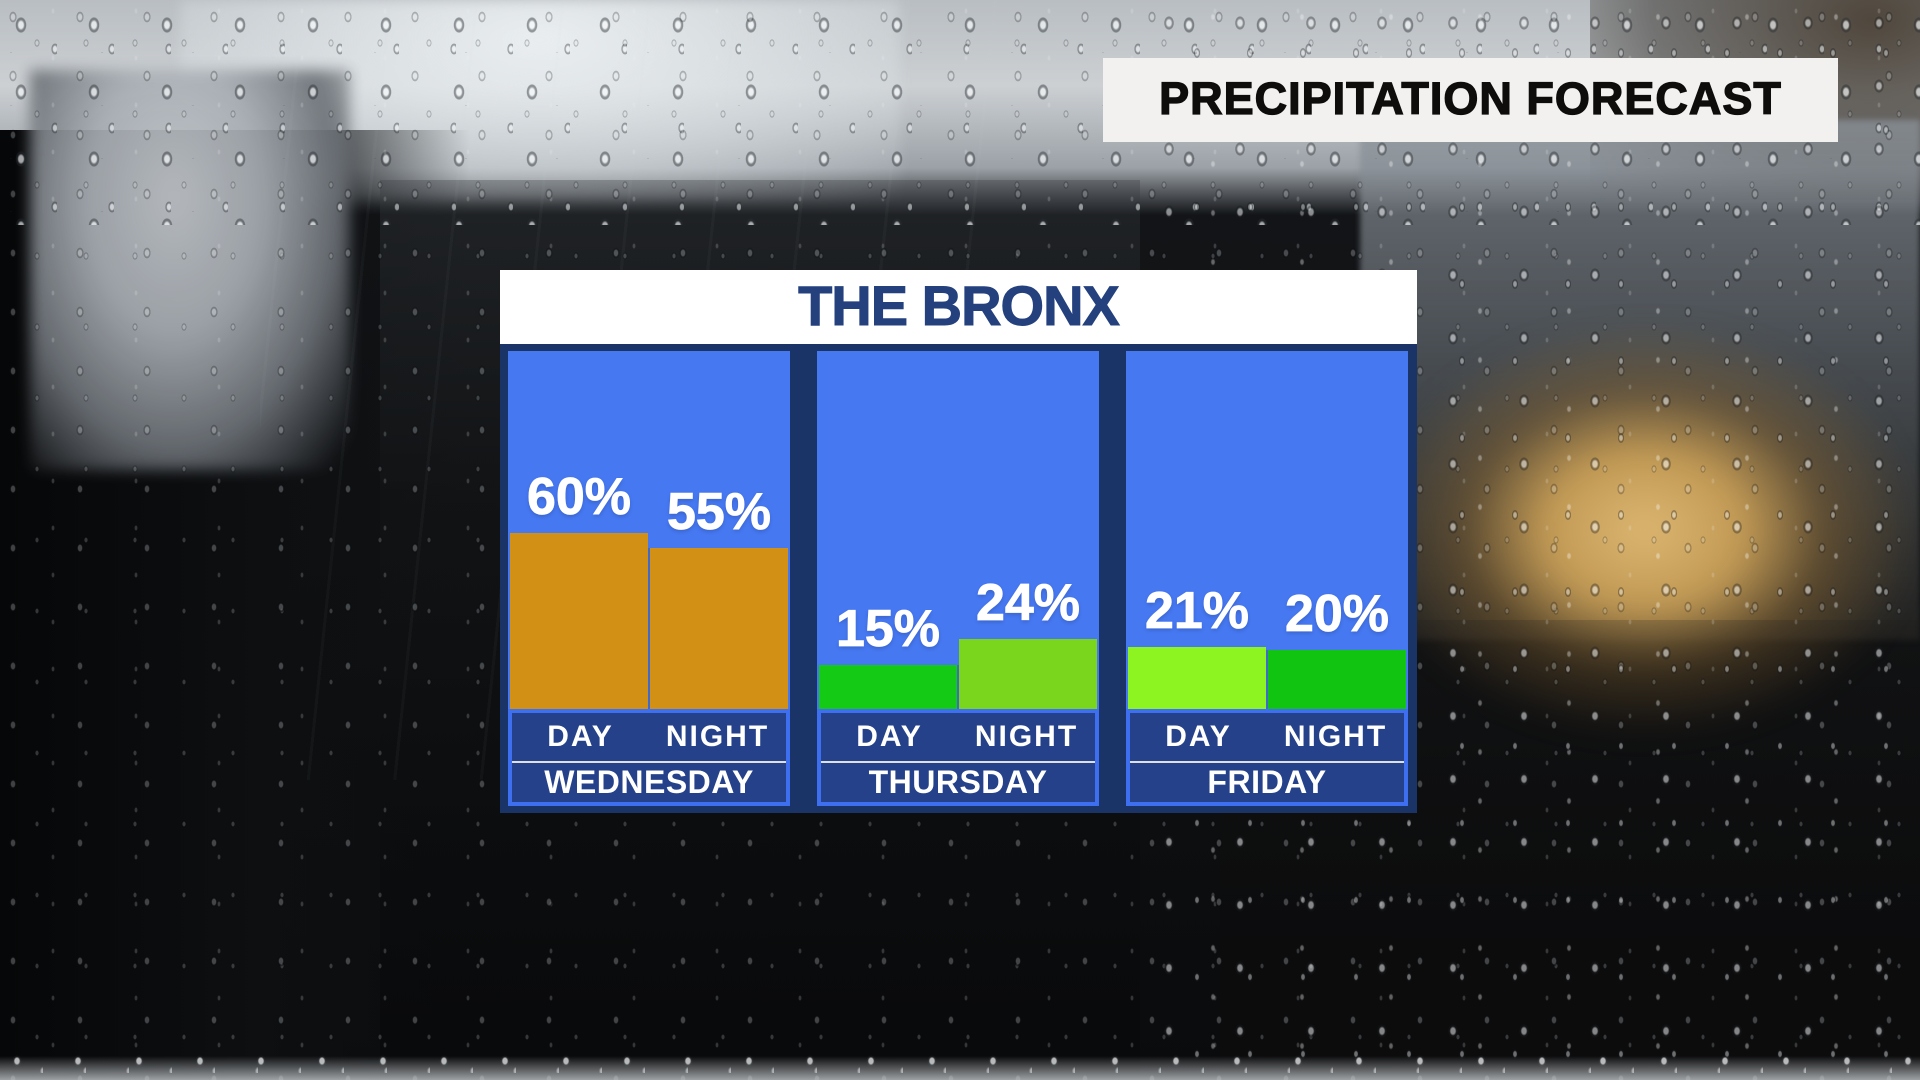  I want to click on background-top-bright-spot, so click(540, 100).